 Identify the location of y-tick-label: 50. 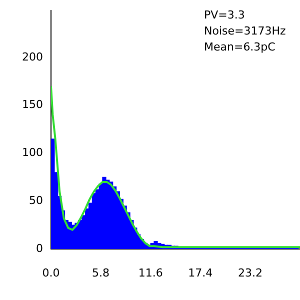
(36, 200).